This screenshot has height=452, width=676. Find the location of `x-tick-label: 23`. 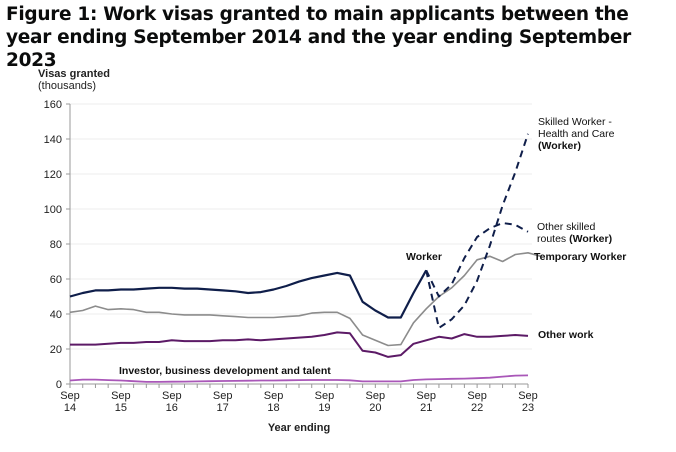

x-tick-label: 23 is located at coordinates (528, 408).